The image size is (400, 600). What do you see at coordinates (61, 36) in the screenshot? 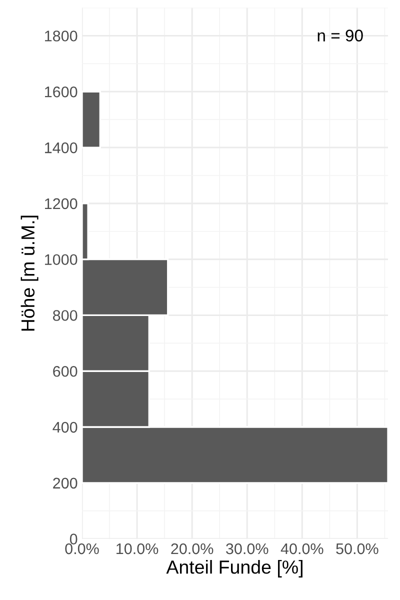
I see `y-tick-label: 1800` at bounding box center [61, 36].